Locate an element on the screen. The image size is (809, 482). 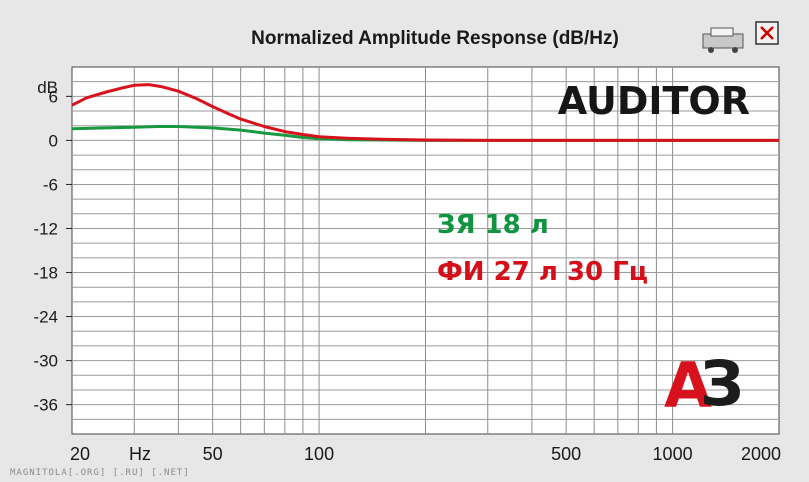
x-axis-label: Hz is located at coordinates (140, 454).